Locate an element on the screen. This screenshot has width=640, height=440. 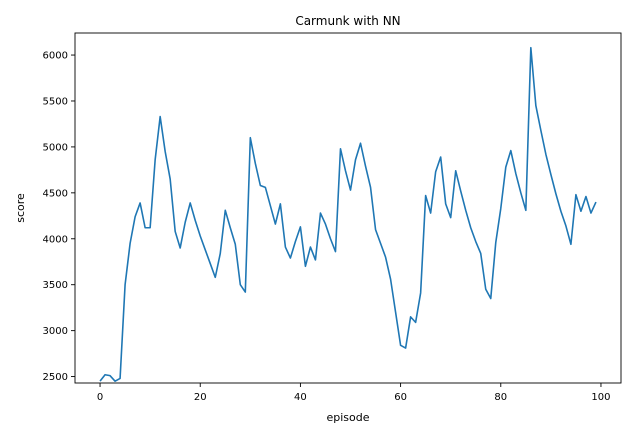
y-axis-ticks: 2500 3000 3500 4000 4500 5000 5500 6000 is located at coordinates (59, 217).